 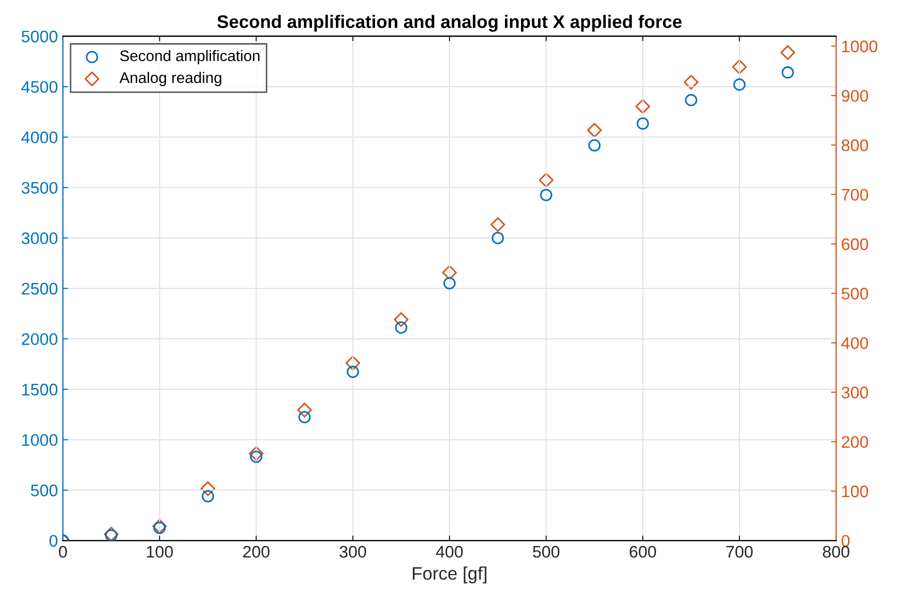 I want to click on x-tick-label: 600, so click(x=643, y=552).